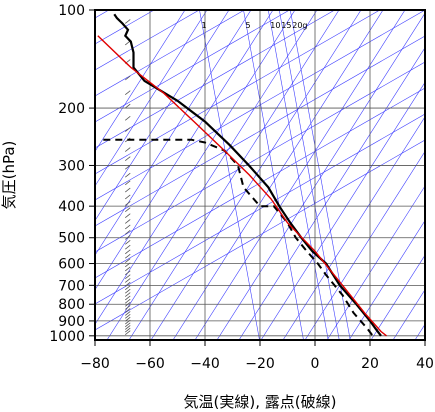 The width and height of the screenshot is (435, 412). I want to click on x-tick-label: −40, so click(205, 364).